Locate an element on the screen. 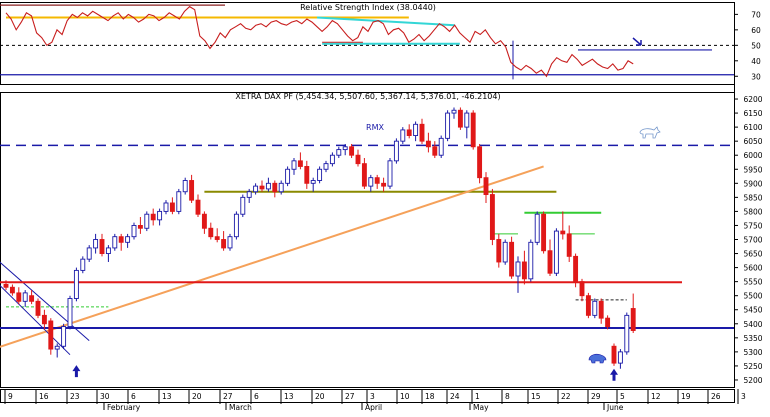 The width and height of the screenshot is (770, 417). x-day-label: 3 is located at coordinates (743, 396).